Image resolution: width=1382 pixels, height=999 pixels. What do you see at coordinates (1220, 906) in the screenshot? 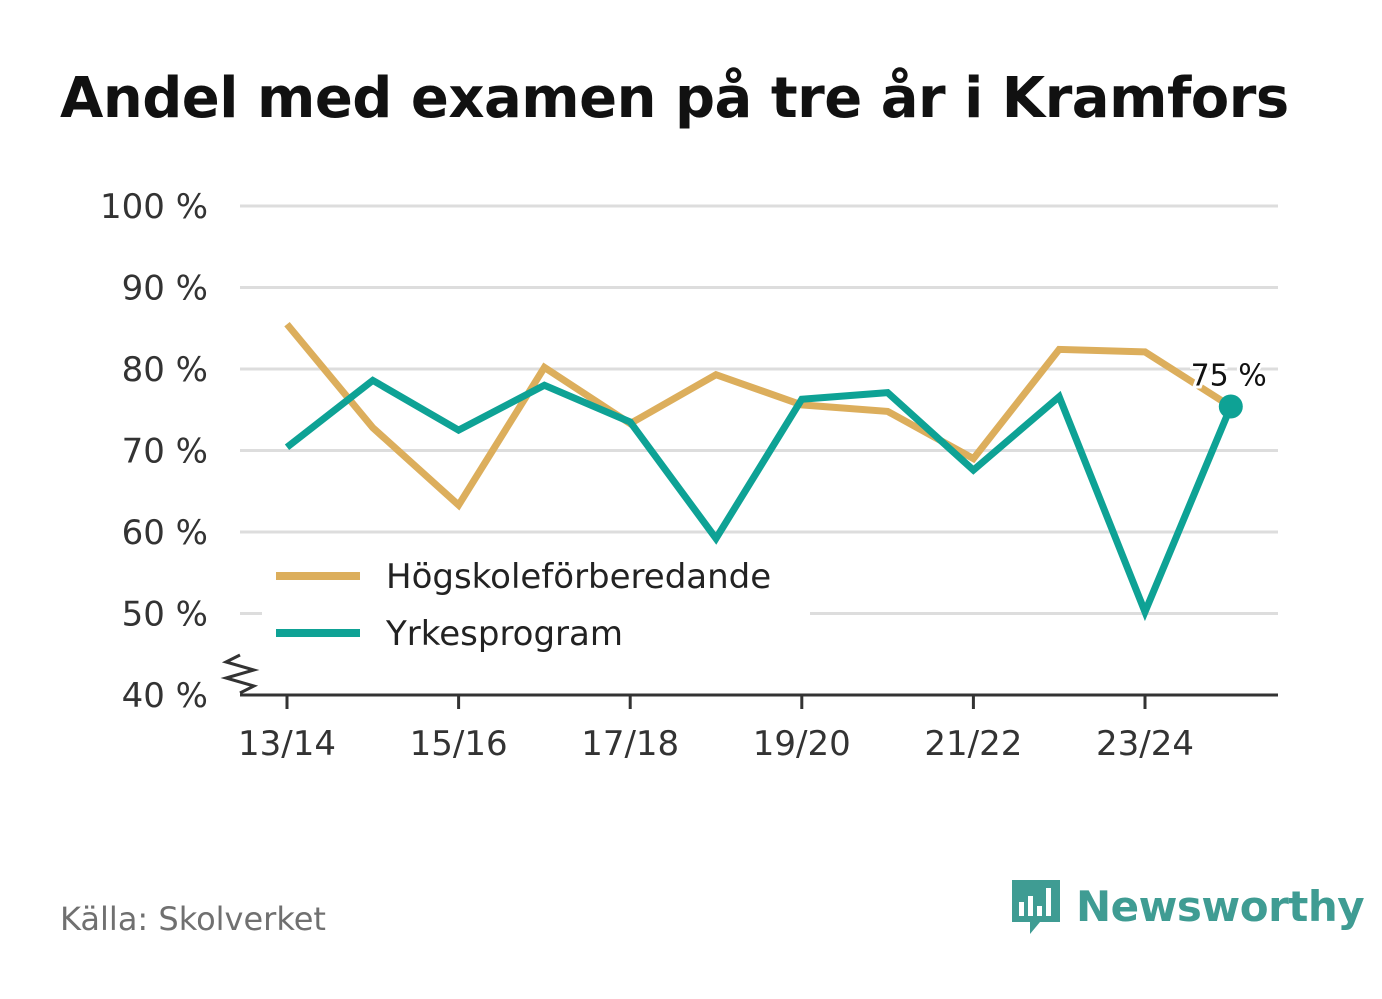
I see `brand-name: Newsworthy` at bounding box center [1220, 906].